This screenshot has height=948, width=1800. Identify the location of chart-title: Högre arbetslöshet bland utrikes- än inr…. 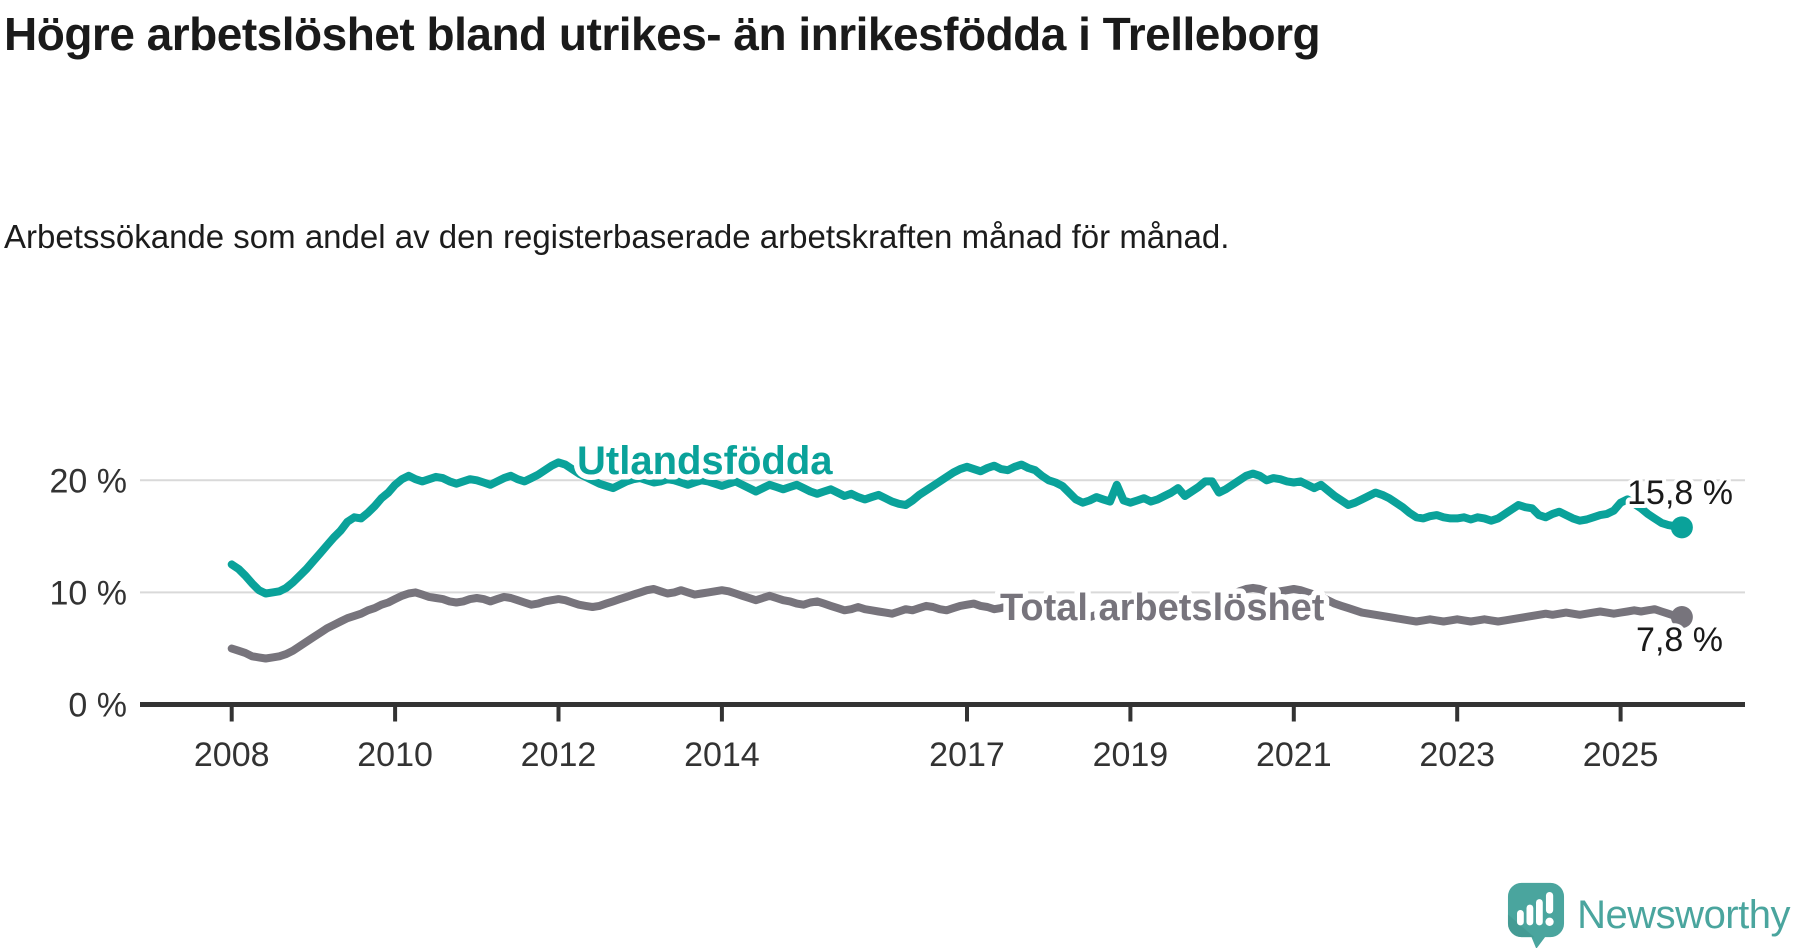
(662, 34).